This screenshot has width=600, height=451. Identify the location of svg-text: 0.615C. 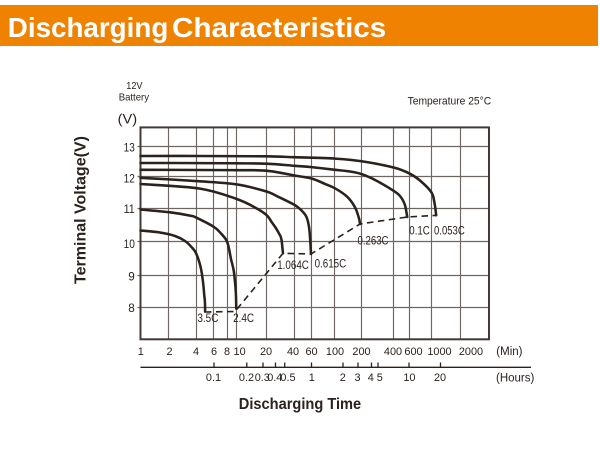
(331, 263).